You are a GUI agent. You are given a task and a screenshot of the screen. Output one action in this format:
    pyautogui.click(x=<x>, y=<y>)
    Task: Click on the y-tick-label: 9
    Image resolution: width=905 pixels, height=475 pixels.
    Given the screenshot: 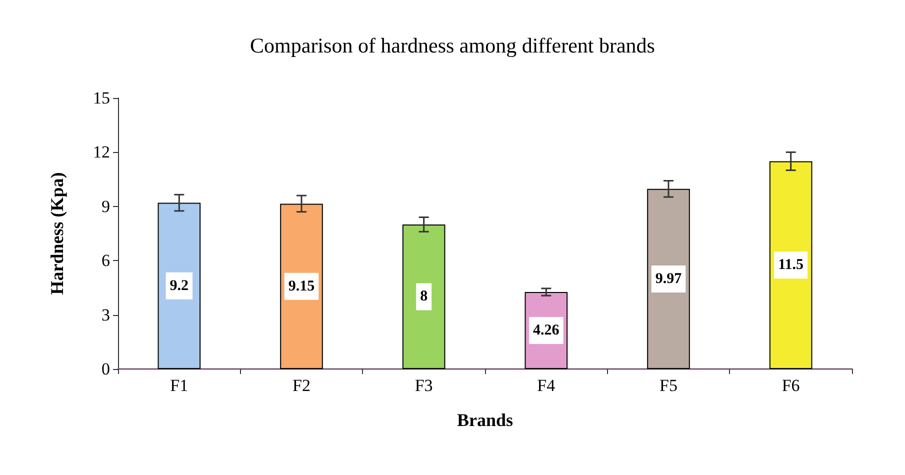 What is the action you would take?
    pyautogui.click(x=106, y=206)
    